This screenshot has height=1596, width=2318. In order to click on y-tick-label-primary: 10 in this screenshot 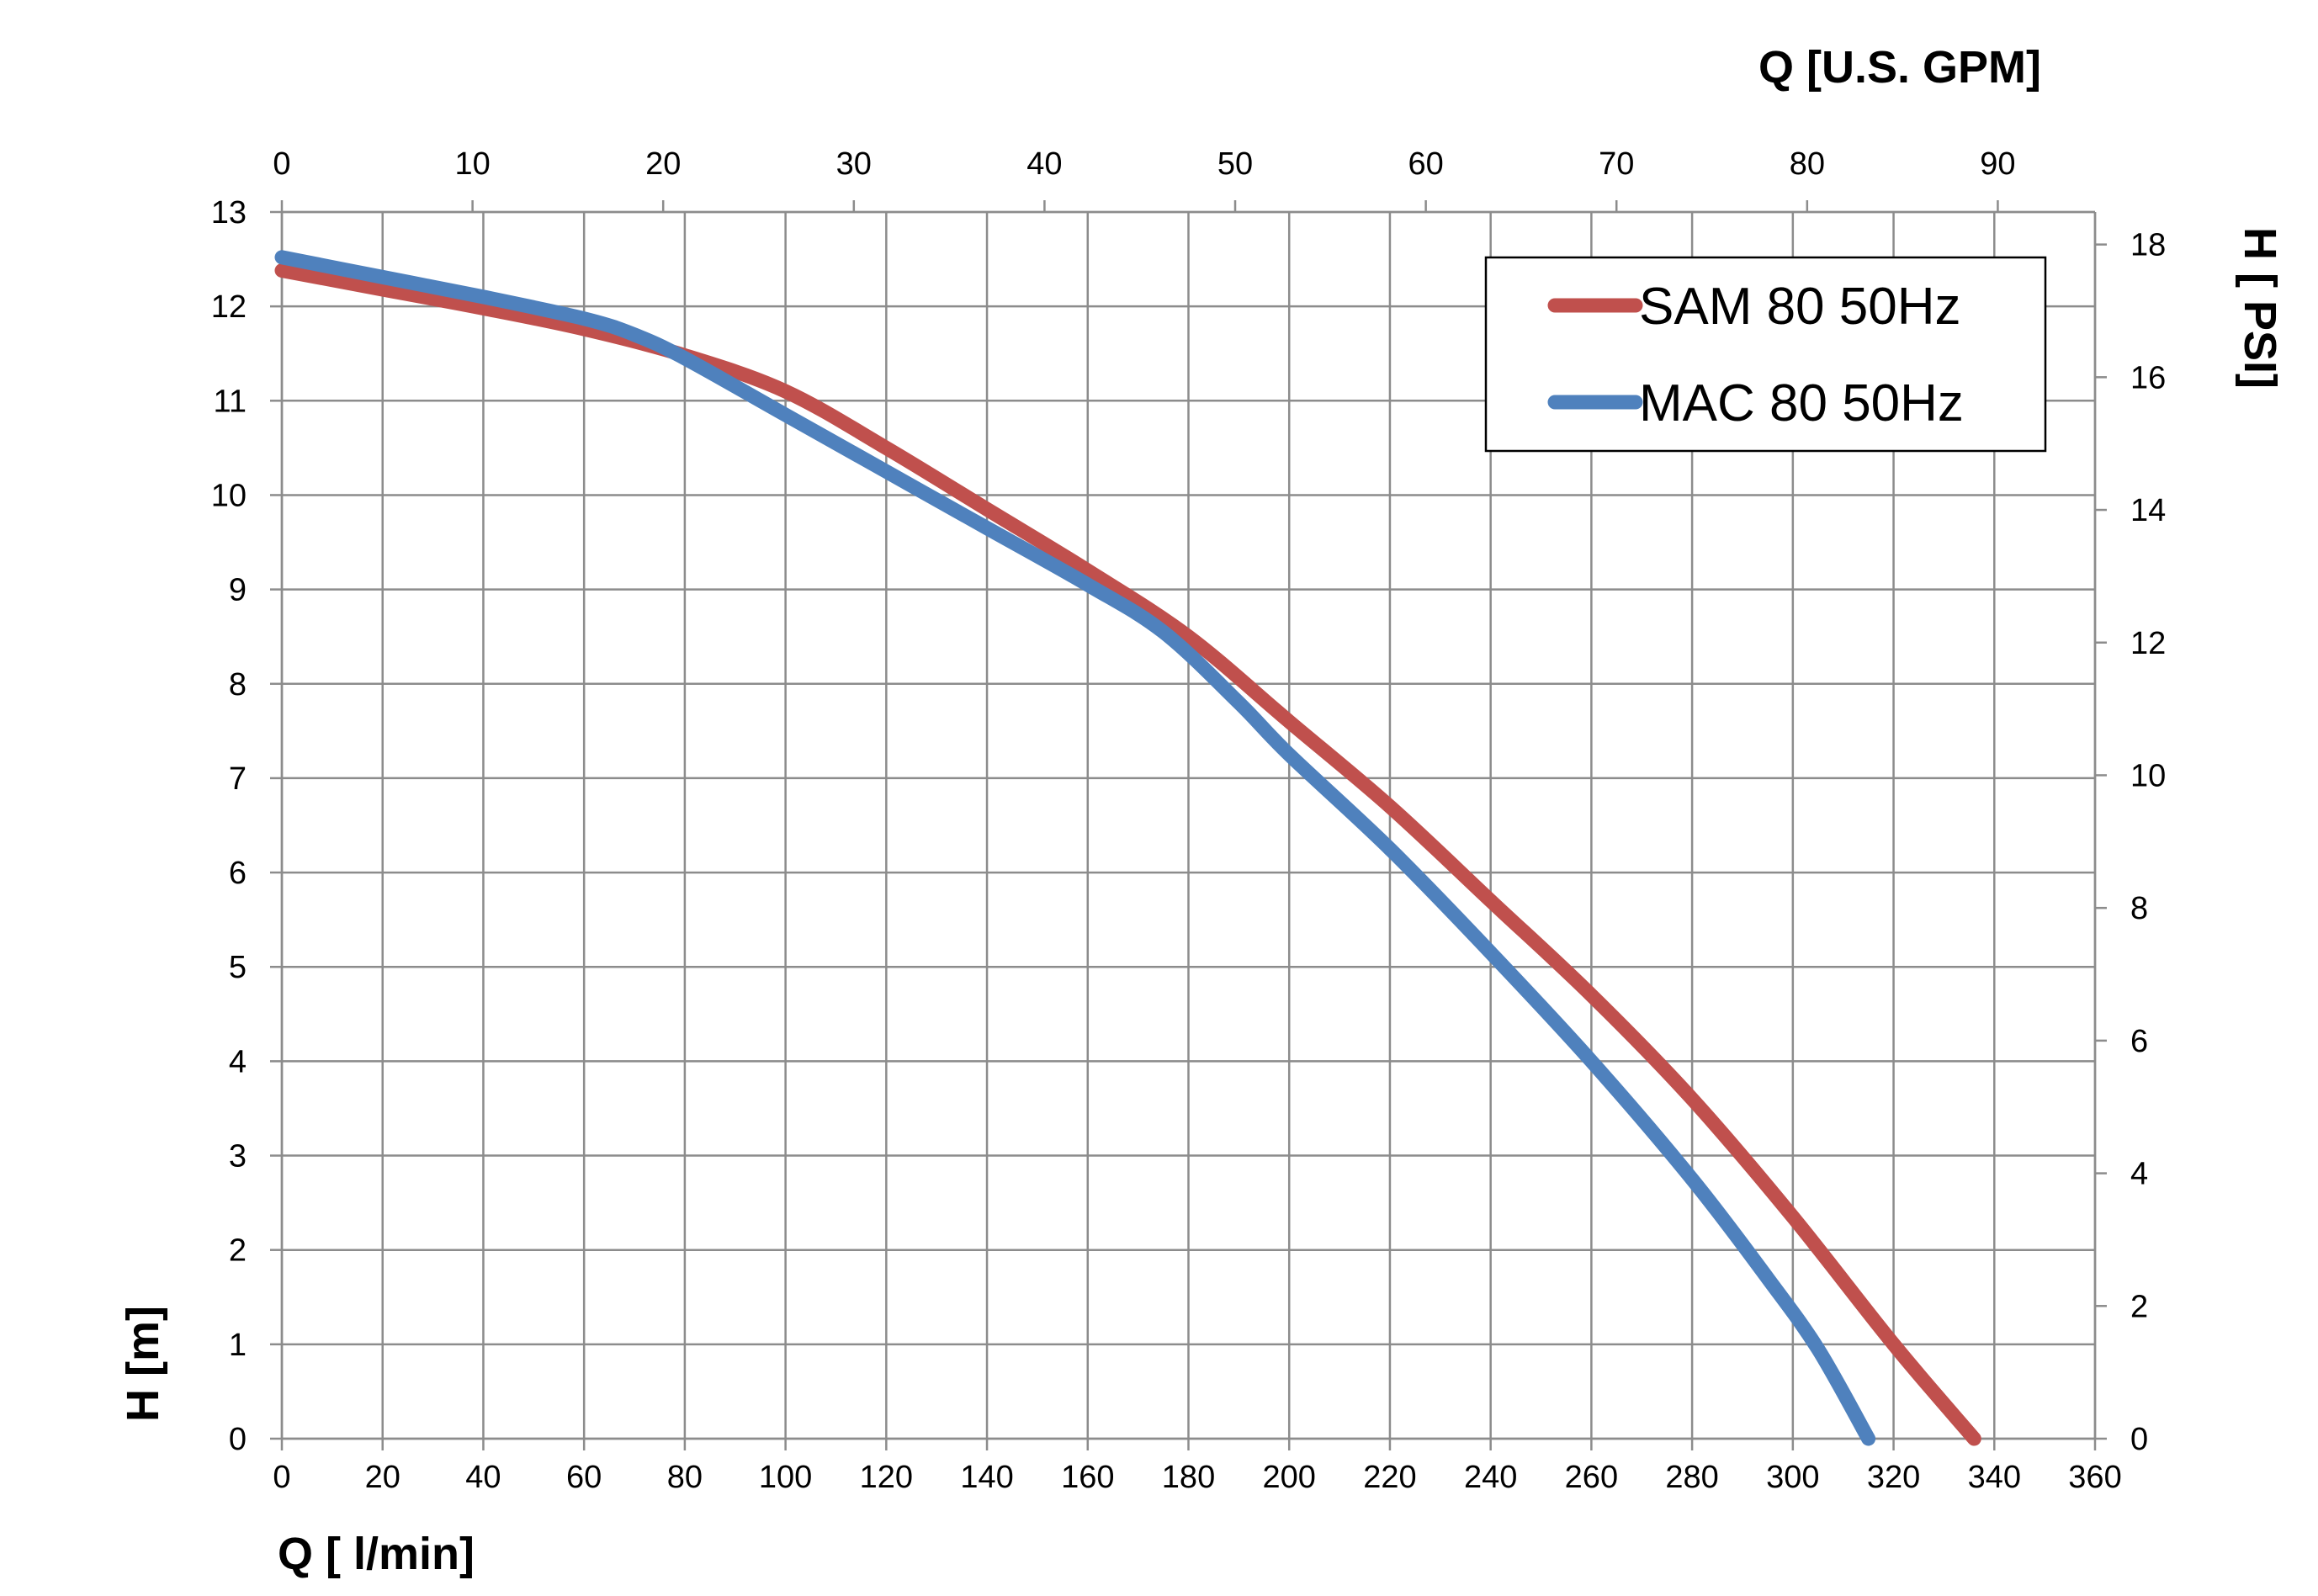, I will do `click(229, 496)`.